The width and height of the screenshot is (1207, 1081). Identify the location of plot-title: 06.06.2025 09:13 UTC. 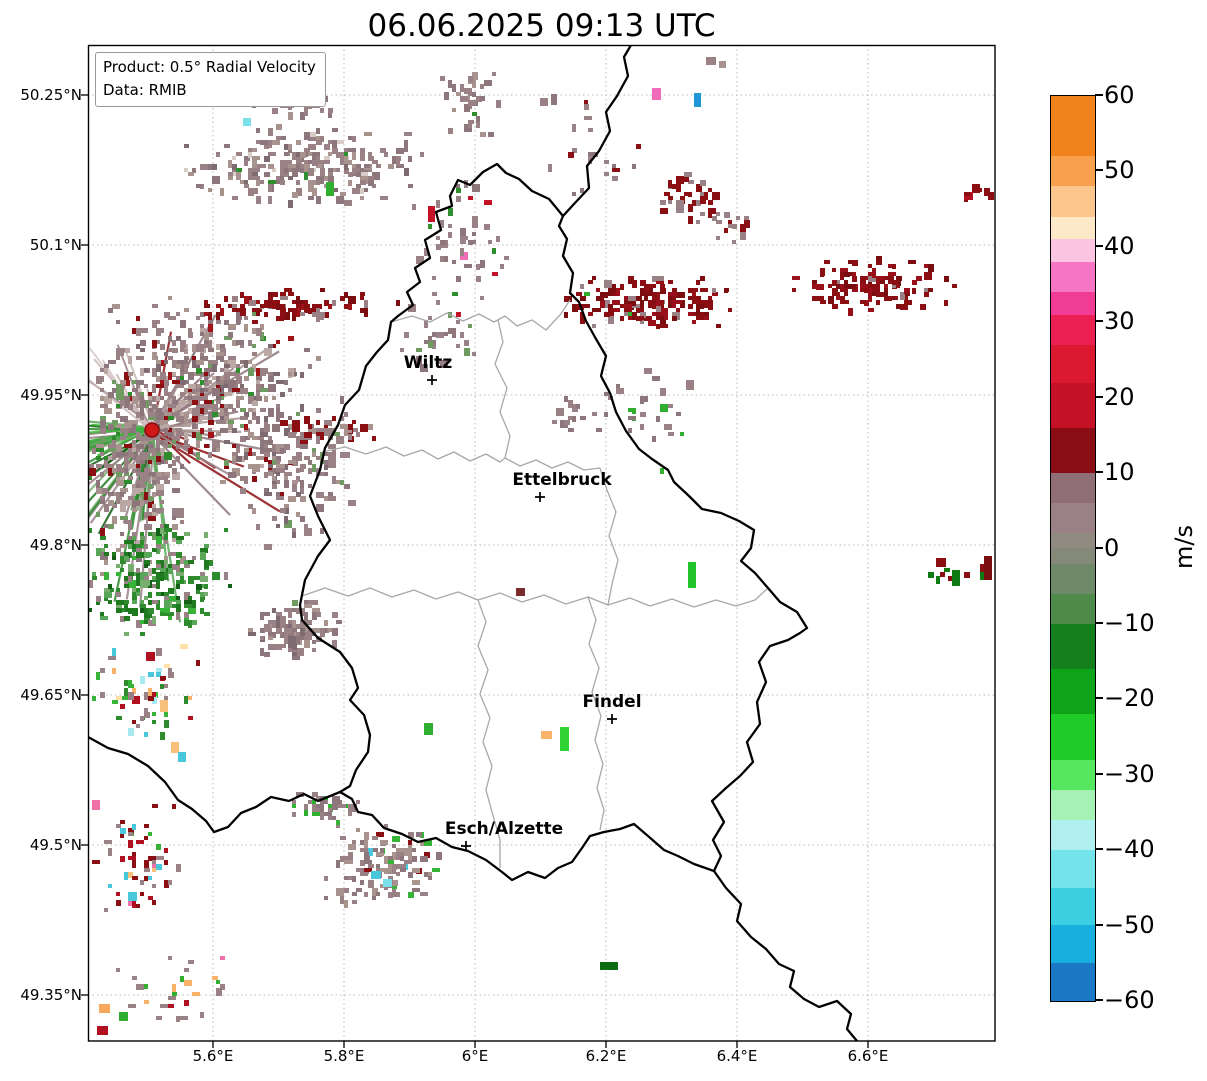
(541, 26).